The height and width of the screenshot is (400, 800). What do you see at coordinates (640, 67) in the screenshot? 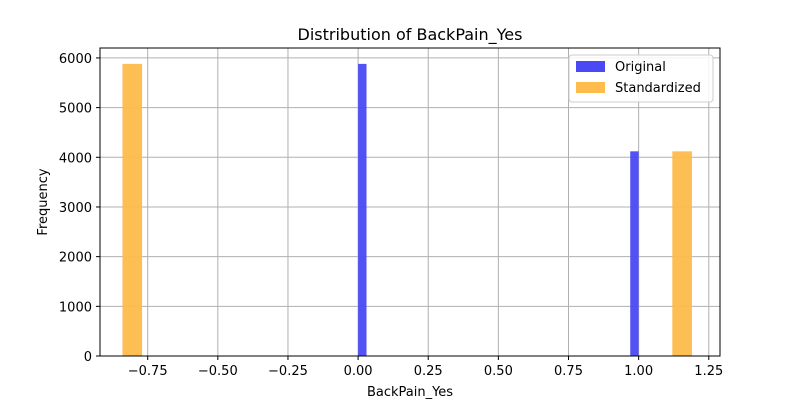
I see `legend-label-original: Original` at bounding box center [640, 67].